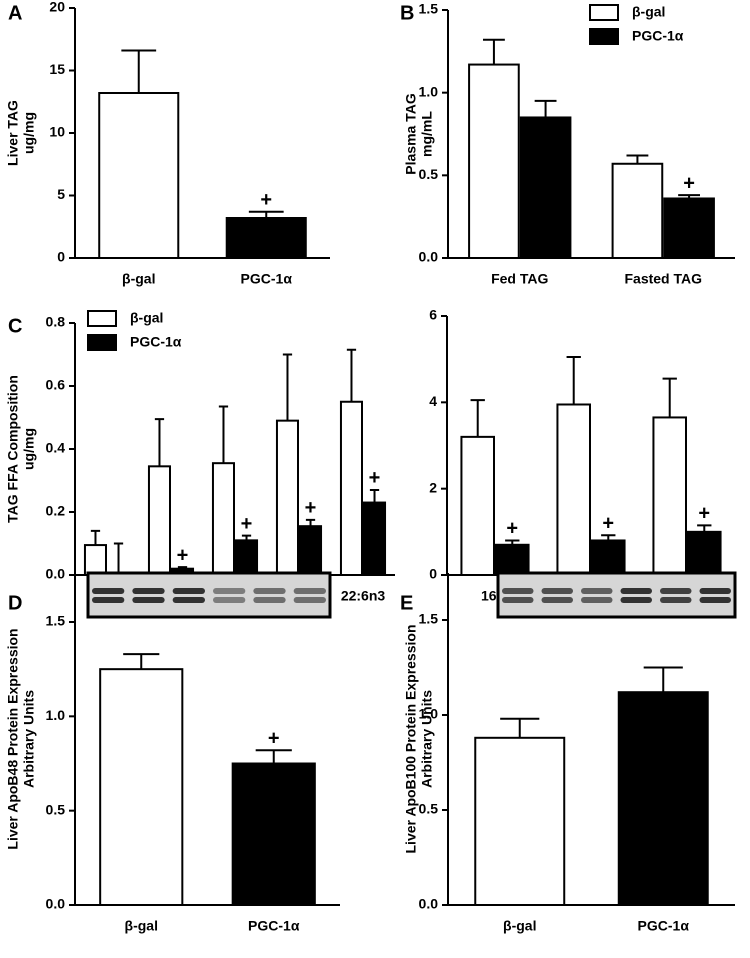 The height and width of the screenshot is (958, 750). I want to click on y-tick-label: 20, so click(57, 7).